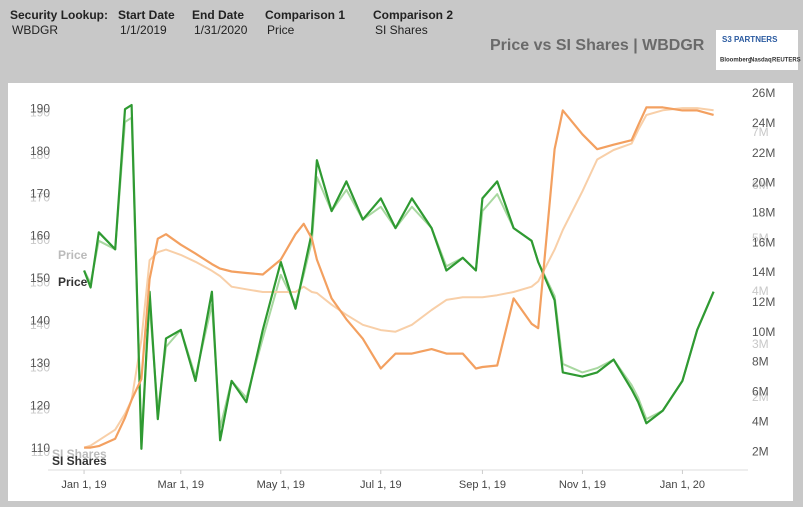 Image resolution: width=803 pixels, height=507 pixels. Describe the element at coordinates (763, 153) in the screenshot. I see `y2-tick-label: 22M` at that location.